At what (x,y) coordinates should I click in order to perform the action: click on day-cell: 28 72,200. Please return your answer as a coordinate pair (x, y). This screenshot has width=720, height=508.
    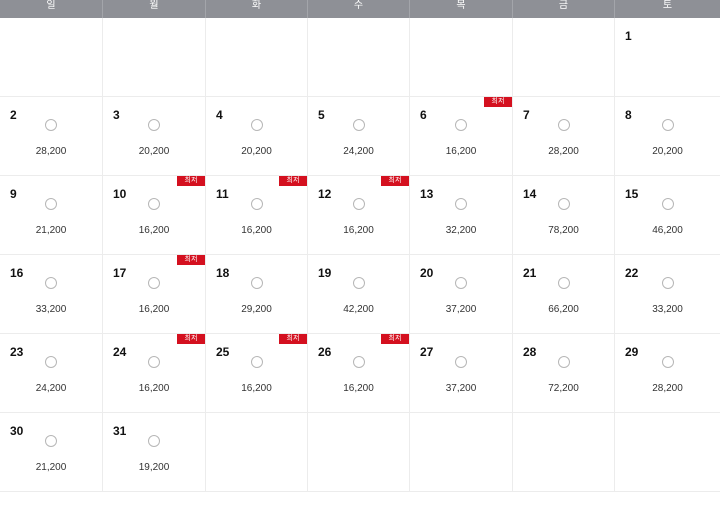
    Looking at the image, I should click on (564, 373).